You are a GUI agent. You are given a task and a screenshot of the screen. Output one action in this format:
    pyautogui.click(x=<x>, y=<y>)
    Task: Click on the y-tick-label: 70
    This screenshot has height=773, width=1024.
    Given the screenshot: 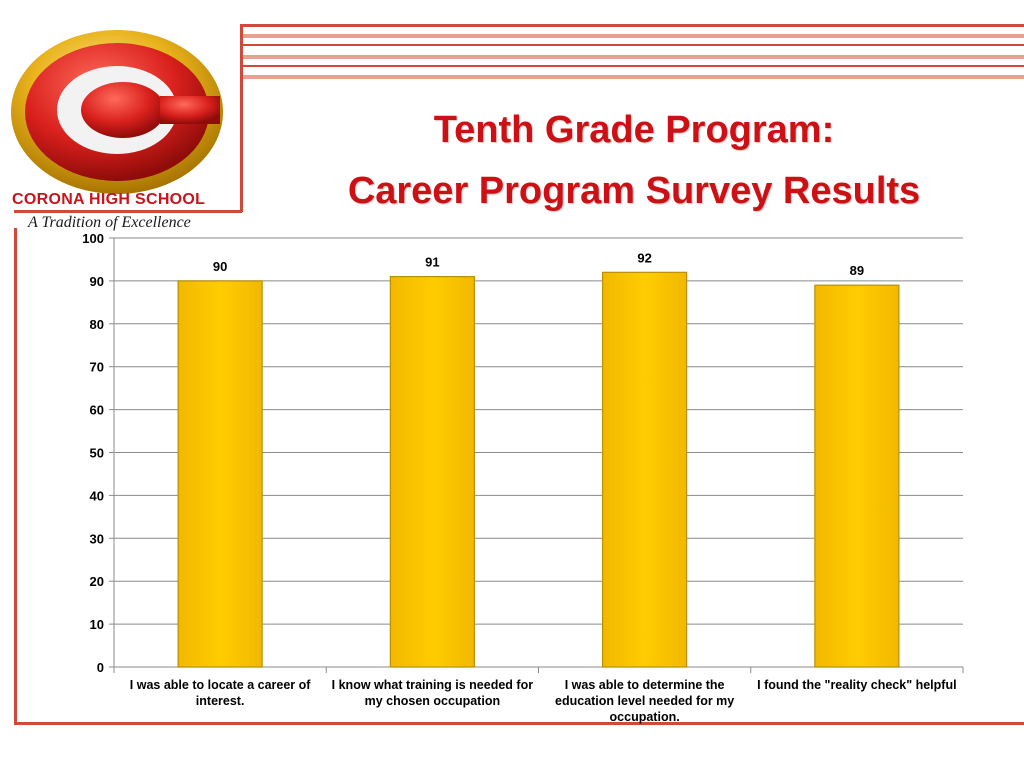 What is the action you would take?
    pyautogui.click(x=97, y=367)
    